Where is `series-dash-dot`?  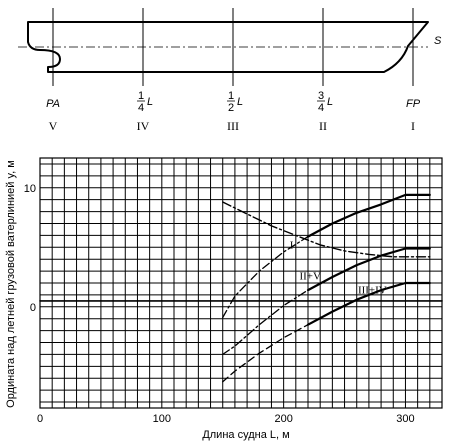
series-dash-dot is located at coordinates (326, 229).